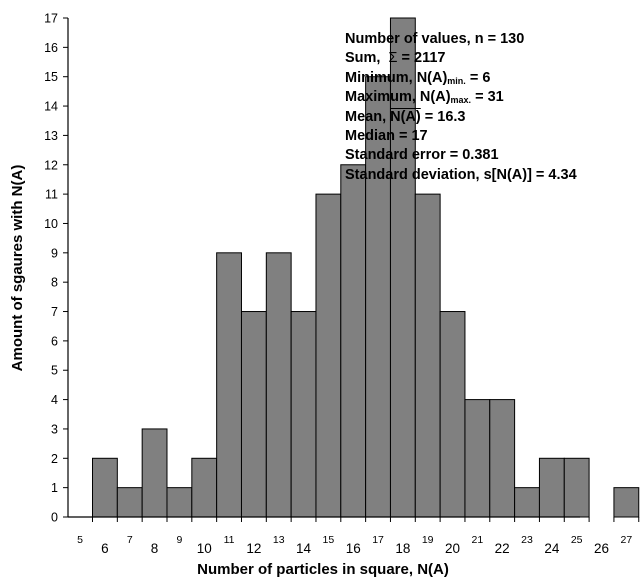  Describe the element at coordinates (51, 107) in the screenshot. I see `y-tick-label: 14` at that location.